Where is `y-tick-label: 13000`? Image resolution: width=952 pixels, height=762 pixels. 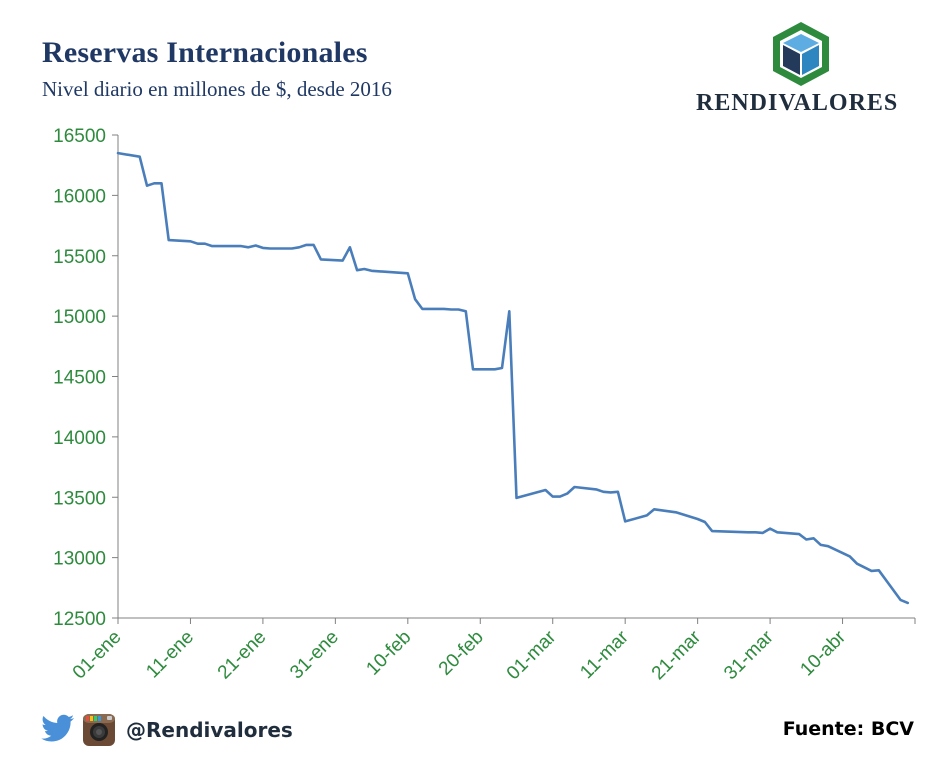
y-tick-label: 13000 is located at coordinates (79, 559).